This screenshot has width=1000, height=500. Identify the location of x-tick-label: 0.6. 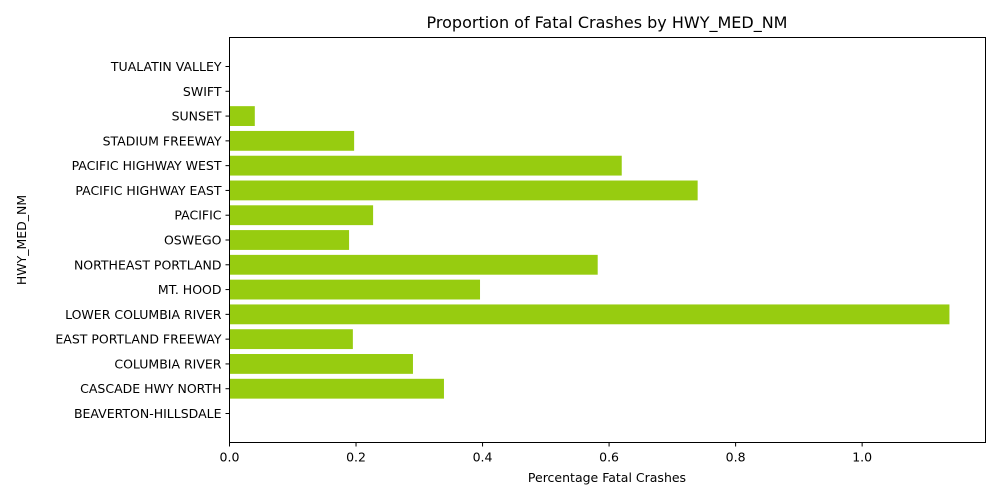
(609, 457).